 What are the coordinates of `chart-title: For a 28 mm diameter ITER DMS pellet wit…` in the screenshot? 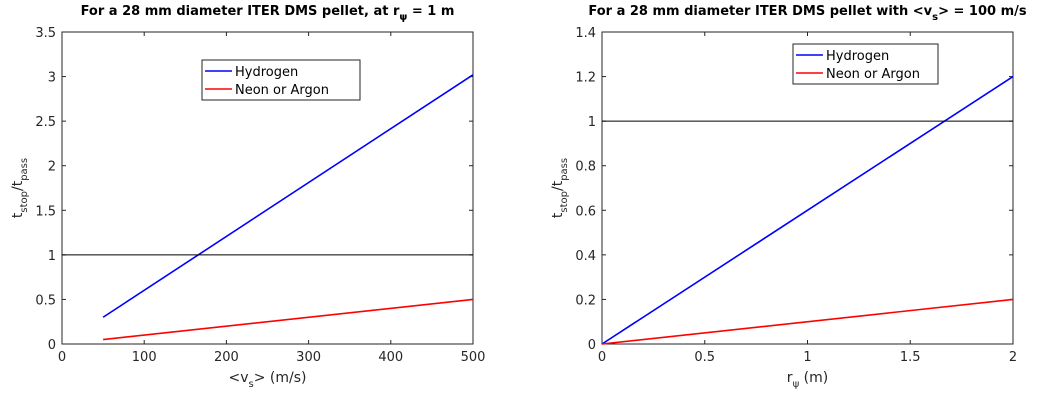 It's located at (807, 13).